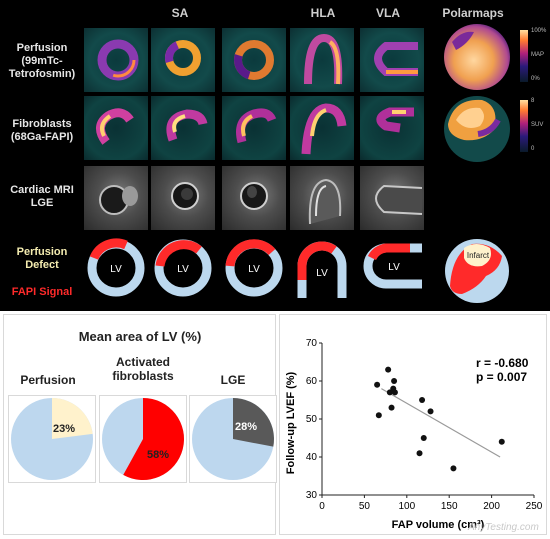  What do you see at coordinates (478, 255) in the screenshot?
I see `schematic-infarct-label: Infarct` at bounding box center [478, 255].